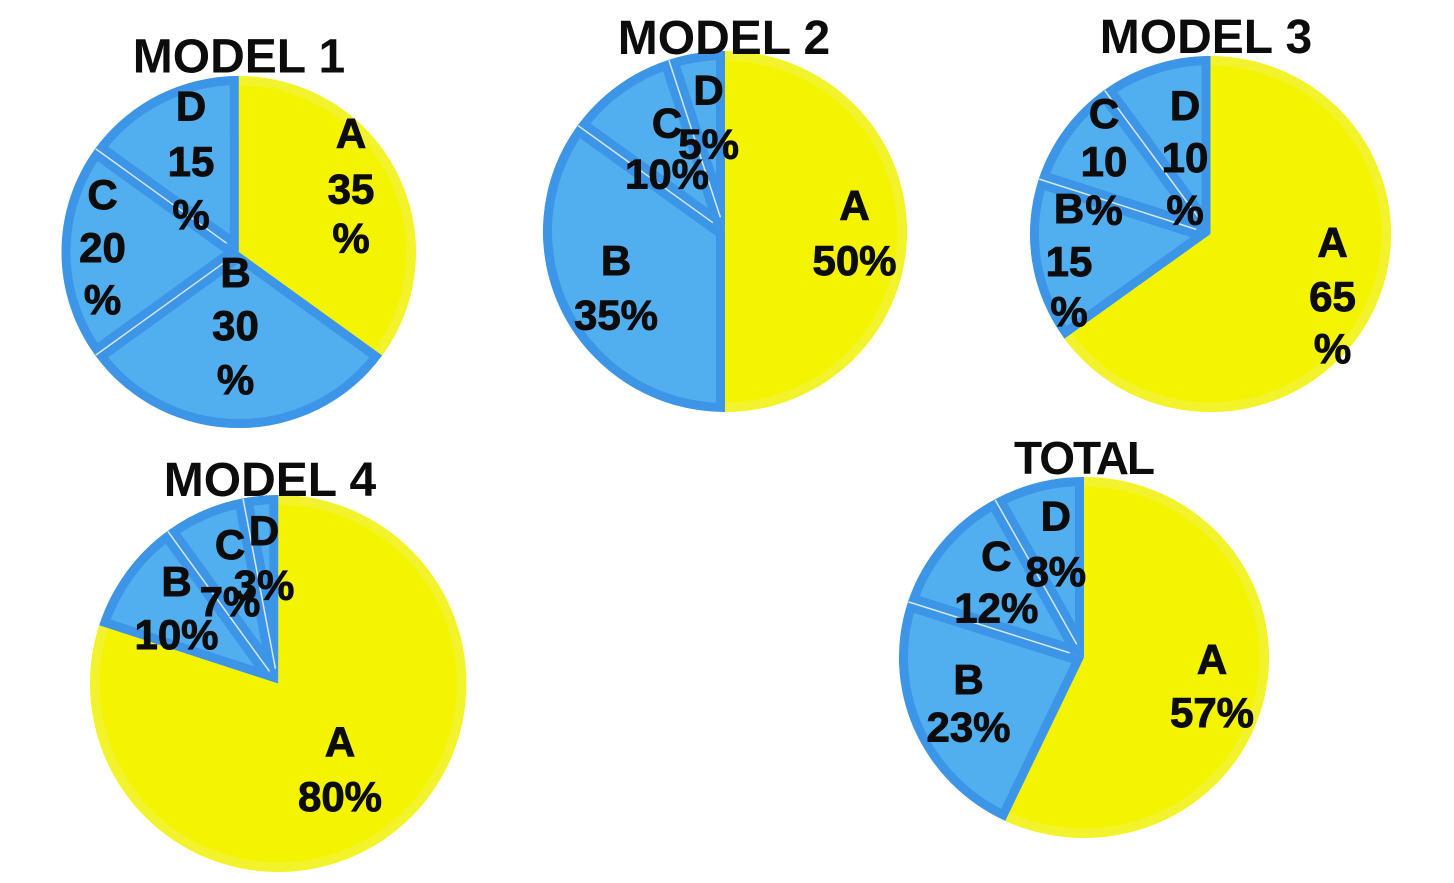  What do you see at coordinates (1332, 296) in the screenshot?
I see `svg-text: 65` at bounding box center [1332, 296].